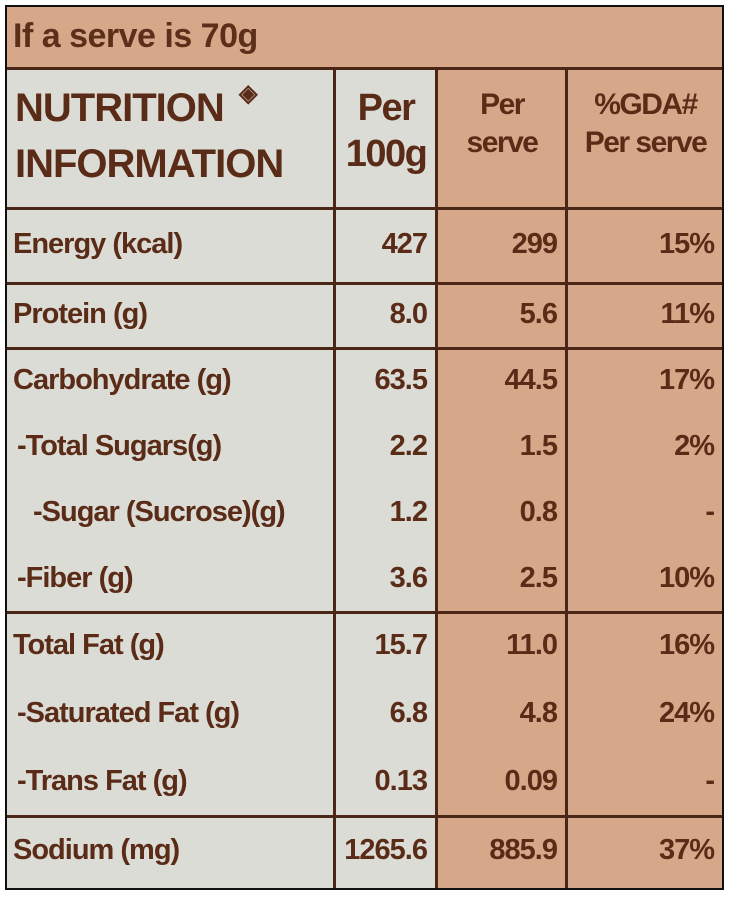 This screenshot has width=729, height=900. I want to click on nutrient-value: 2.5, so click(538, 577).